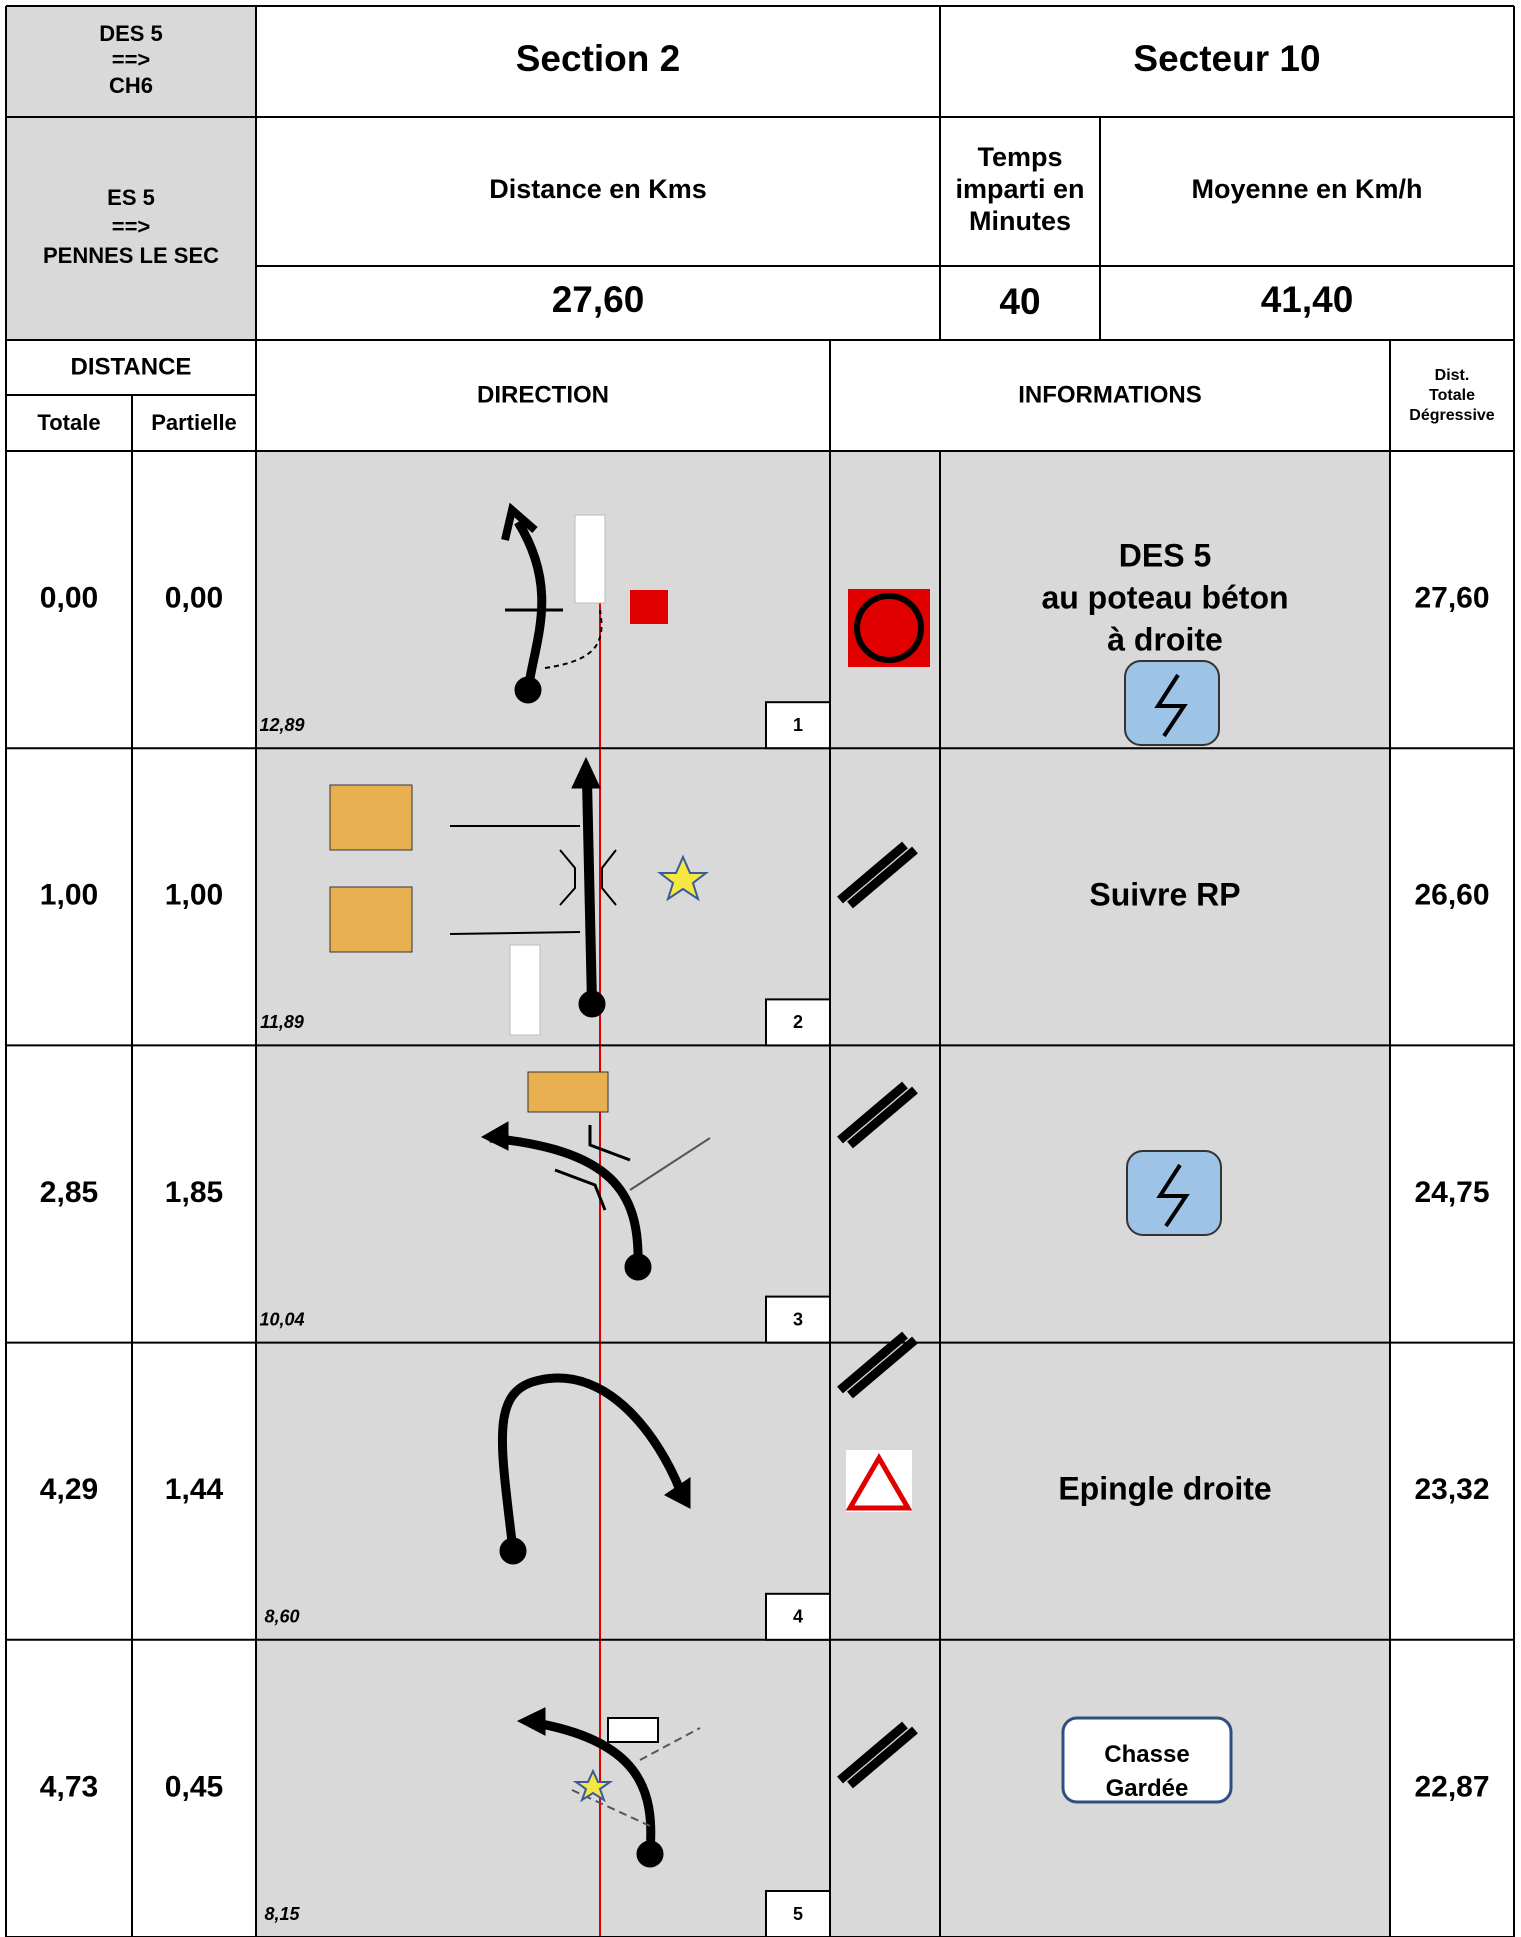 The height and width of the screenshot is (1937, 1521). What do you see at coordinates (281, 1319) in the screenshot?
I see `sub-distance: 10,04` at bounding box center [281, 1319].